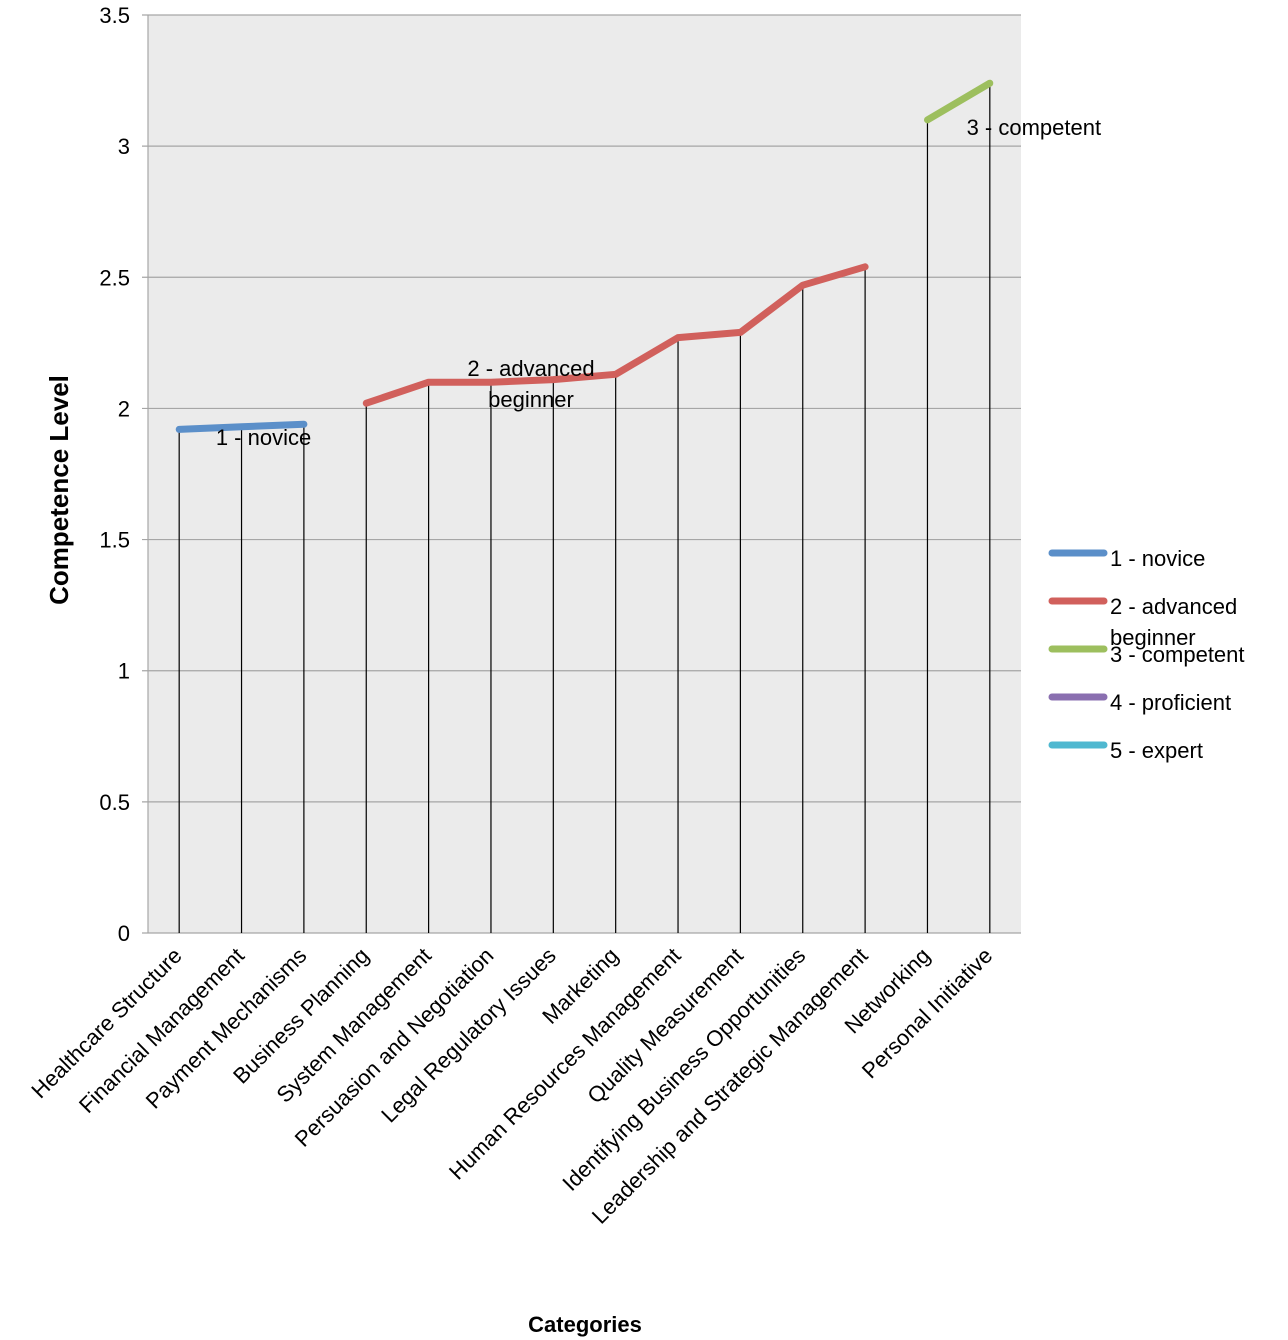 The width and height of the screenshot is (1288, 1340). I want to click on y-tick-label: 2.5, so click(114, 277).